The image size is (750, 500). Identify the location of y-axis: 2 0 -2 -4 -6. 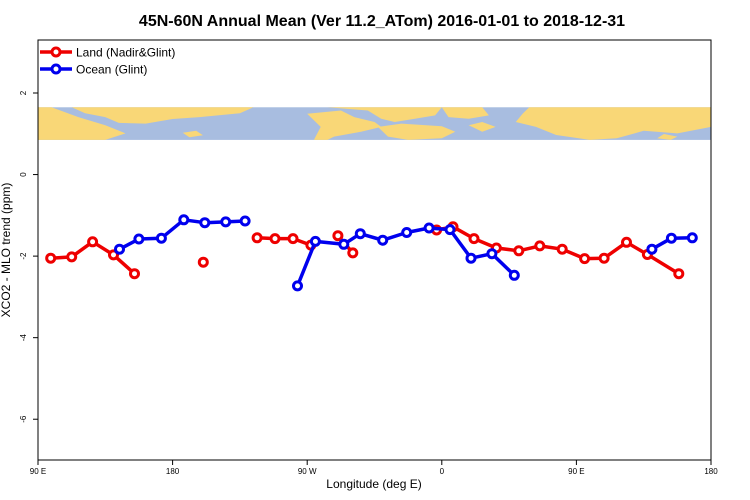
(28, 256).